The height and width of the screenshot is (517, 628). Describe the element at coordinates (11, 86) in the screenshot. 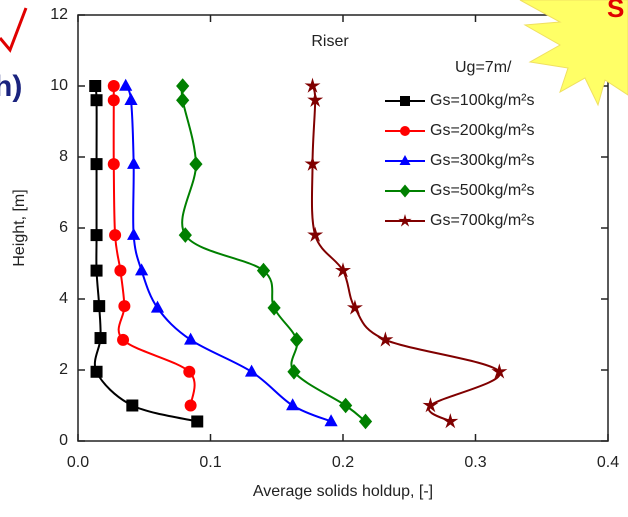

I see `left-fragment: h)` at that location.